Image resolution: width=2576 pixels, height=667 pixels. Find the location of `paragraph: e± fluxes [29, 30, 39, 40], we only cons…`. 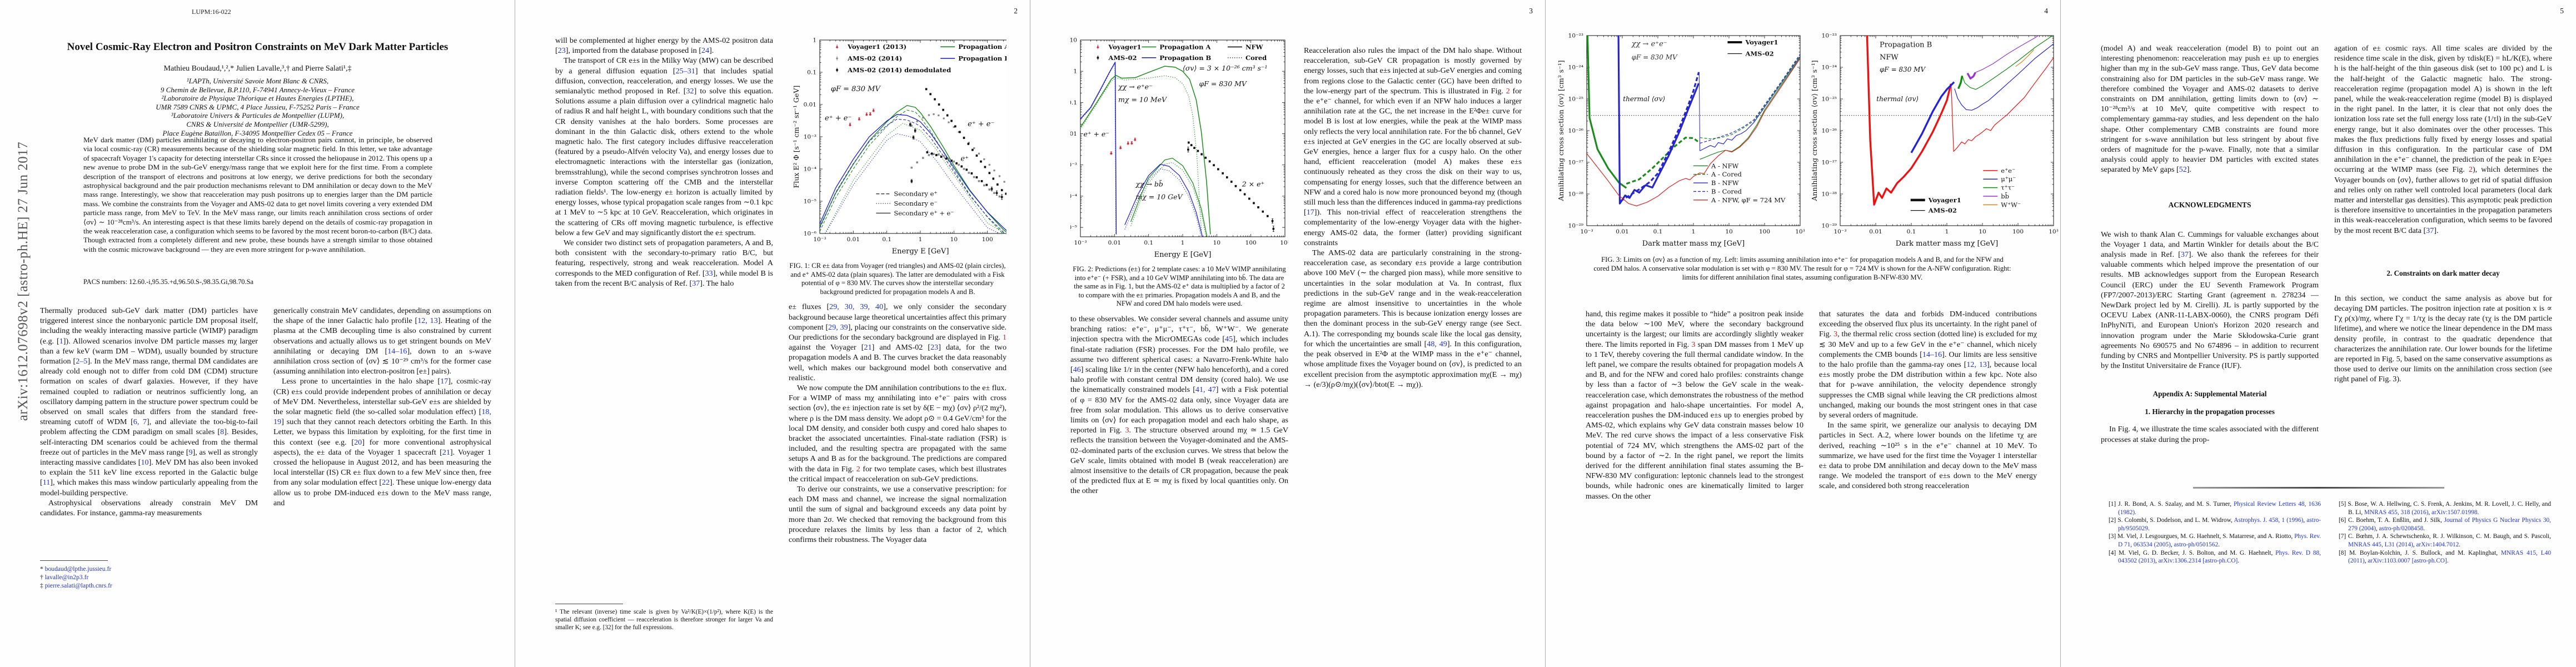

paragraph: e± fluxes [29, 30, 39, 40], we only cons… is located at coordinates (898, 342).